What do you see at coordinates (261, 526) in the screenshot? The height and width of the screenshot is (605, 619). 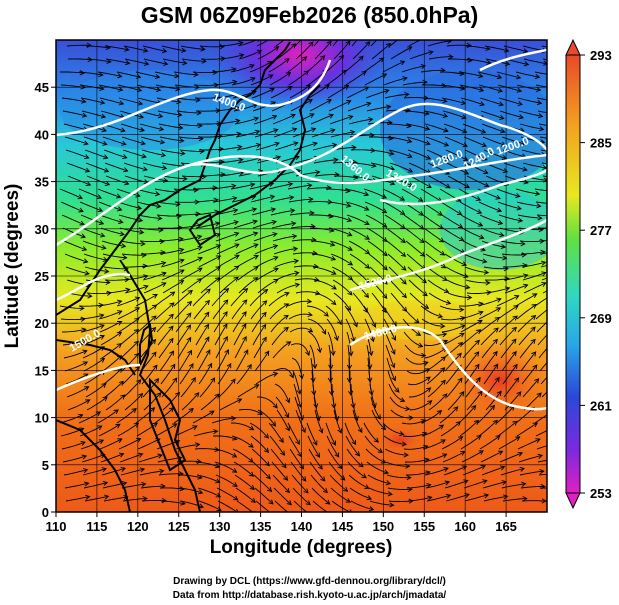 I see `x-tick-label: 135` at bounding box center [261, 526].